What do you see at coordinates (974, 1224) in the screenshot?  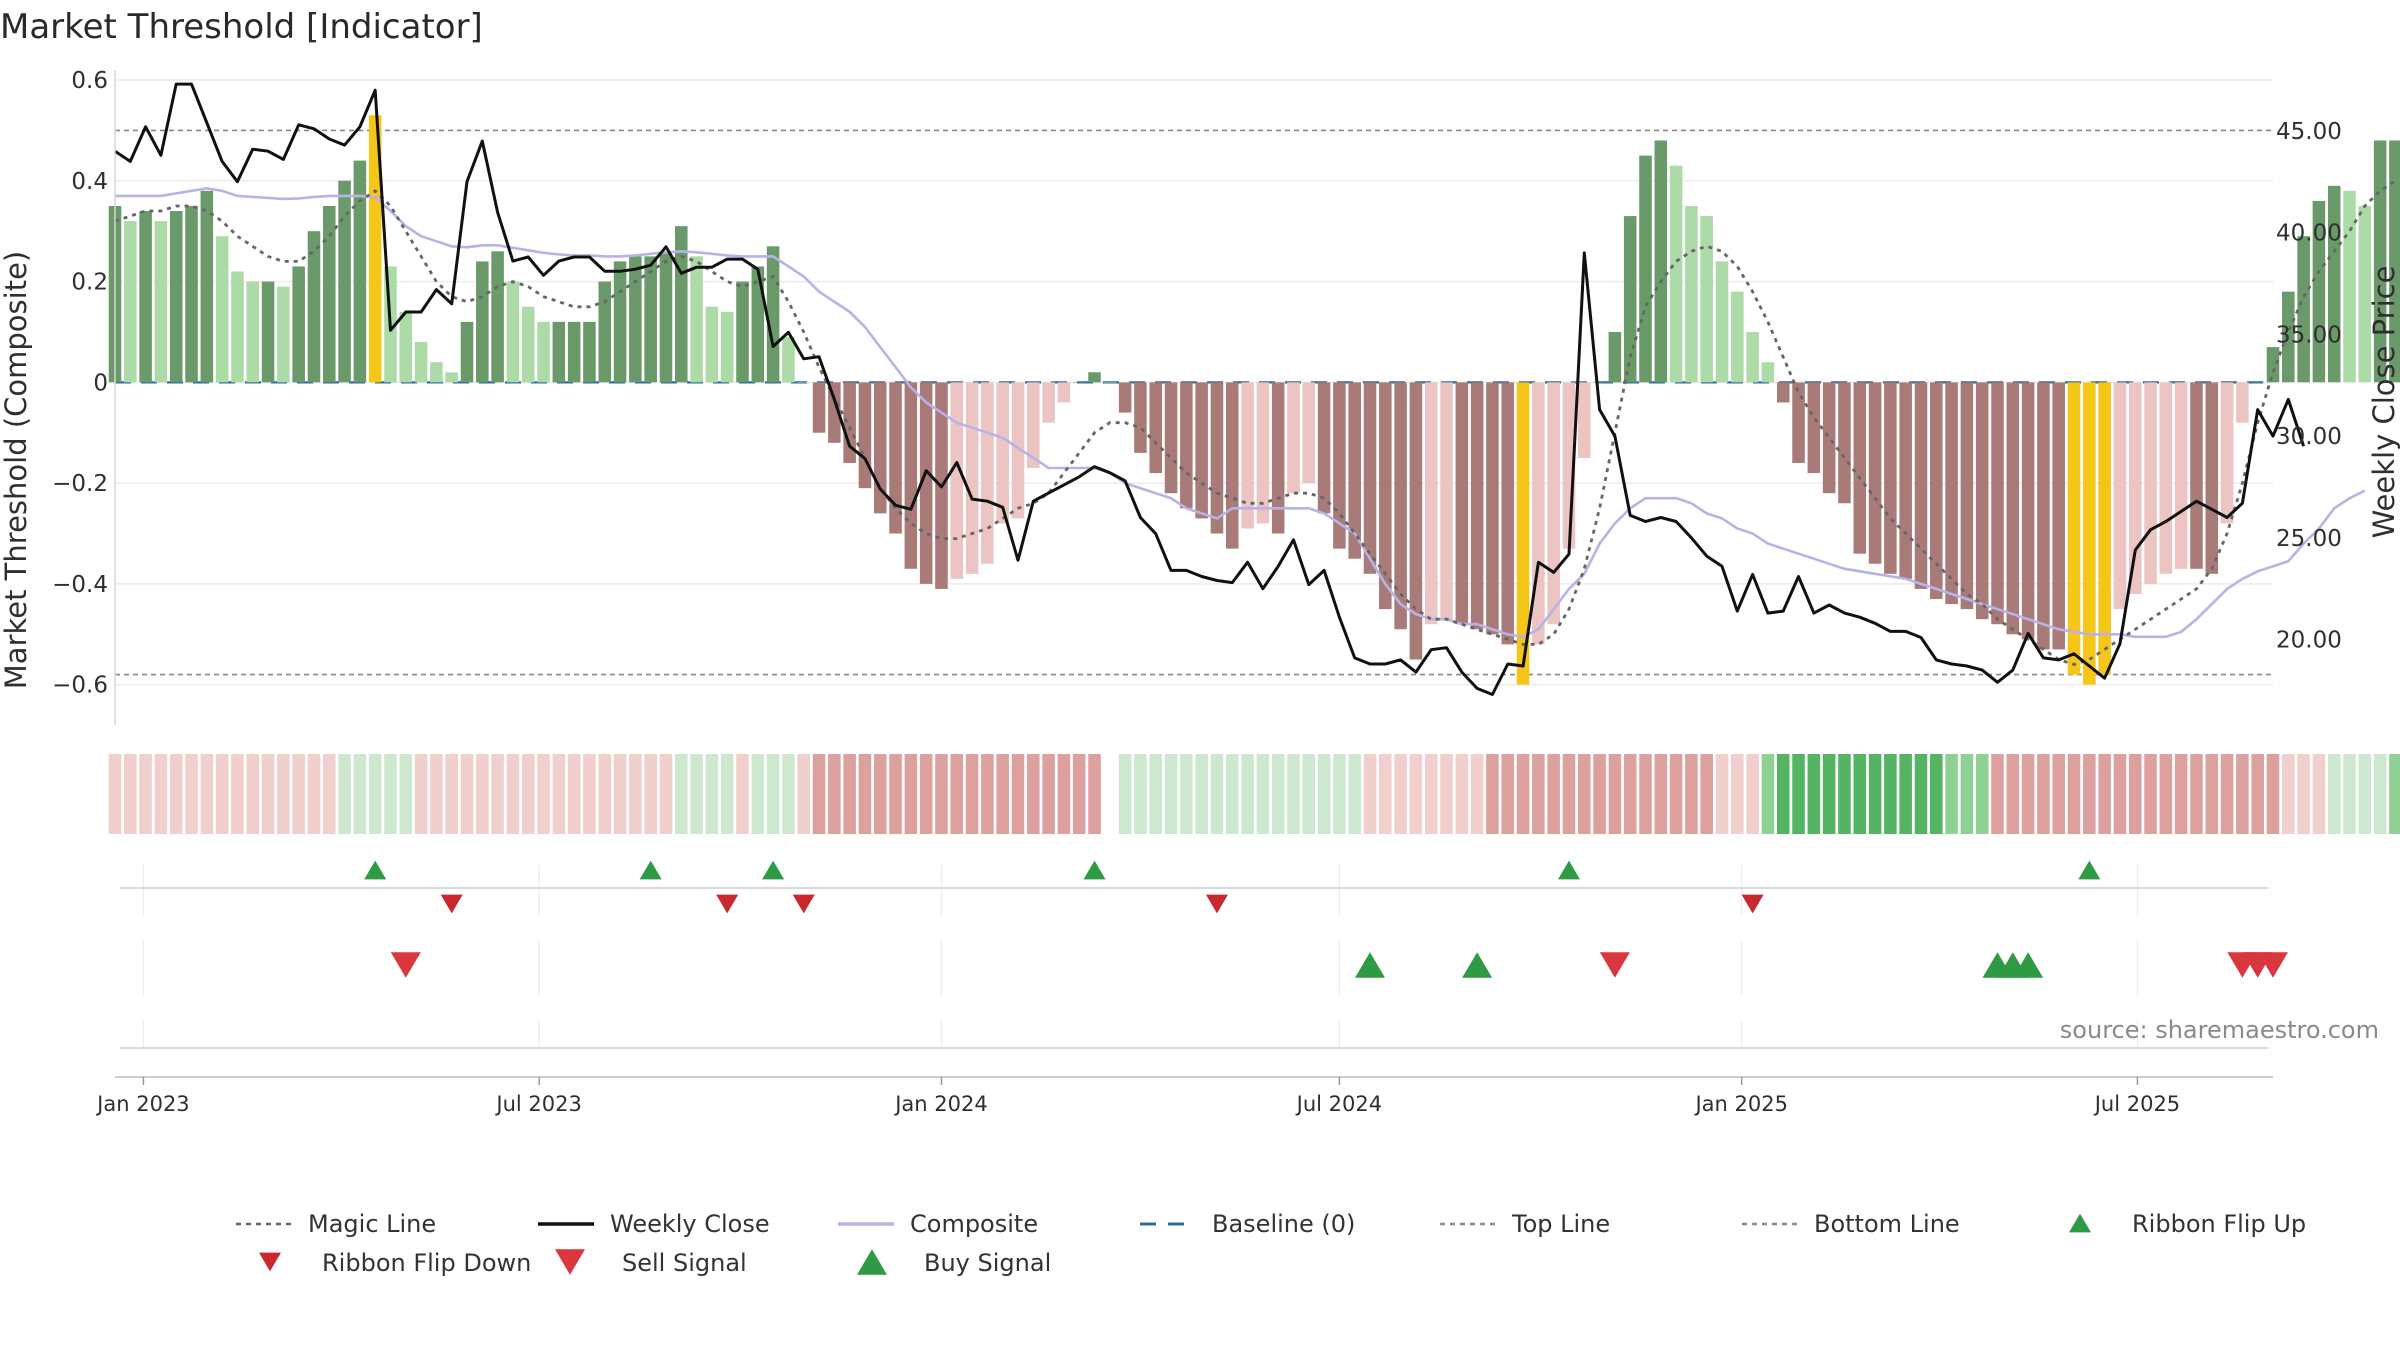 I see `legend-label: Composite` at bounding box center [974, 1224].